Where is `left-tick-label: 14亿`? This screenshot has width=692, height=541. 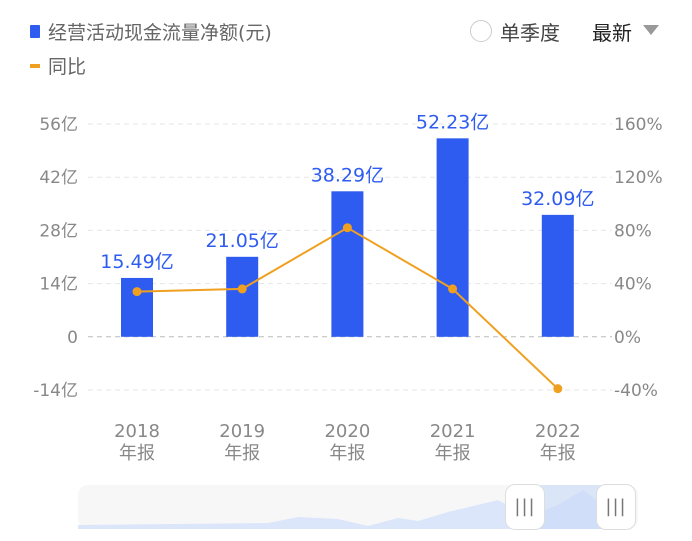
left-tick-label: 14亿 is located at coordinates (58, 285).